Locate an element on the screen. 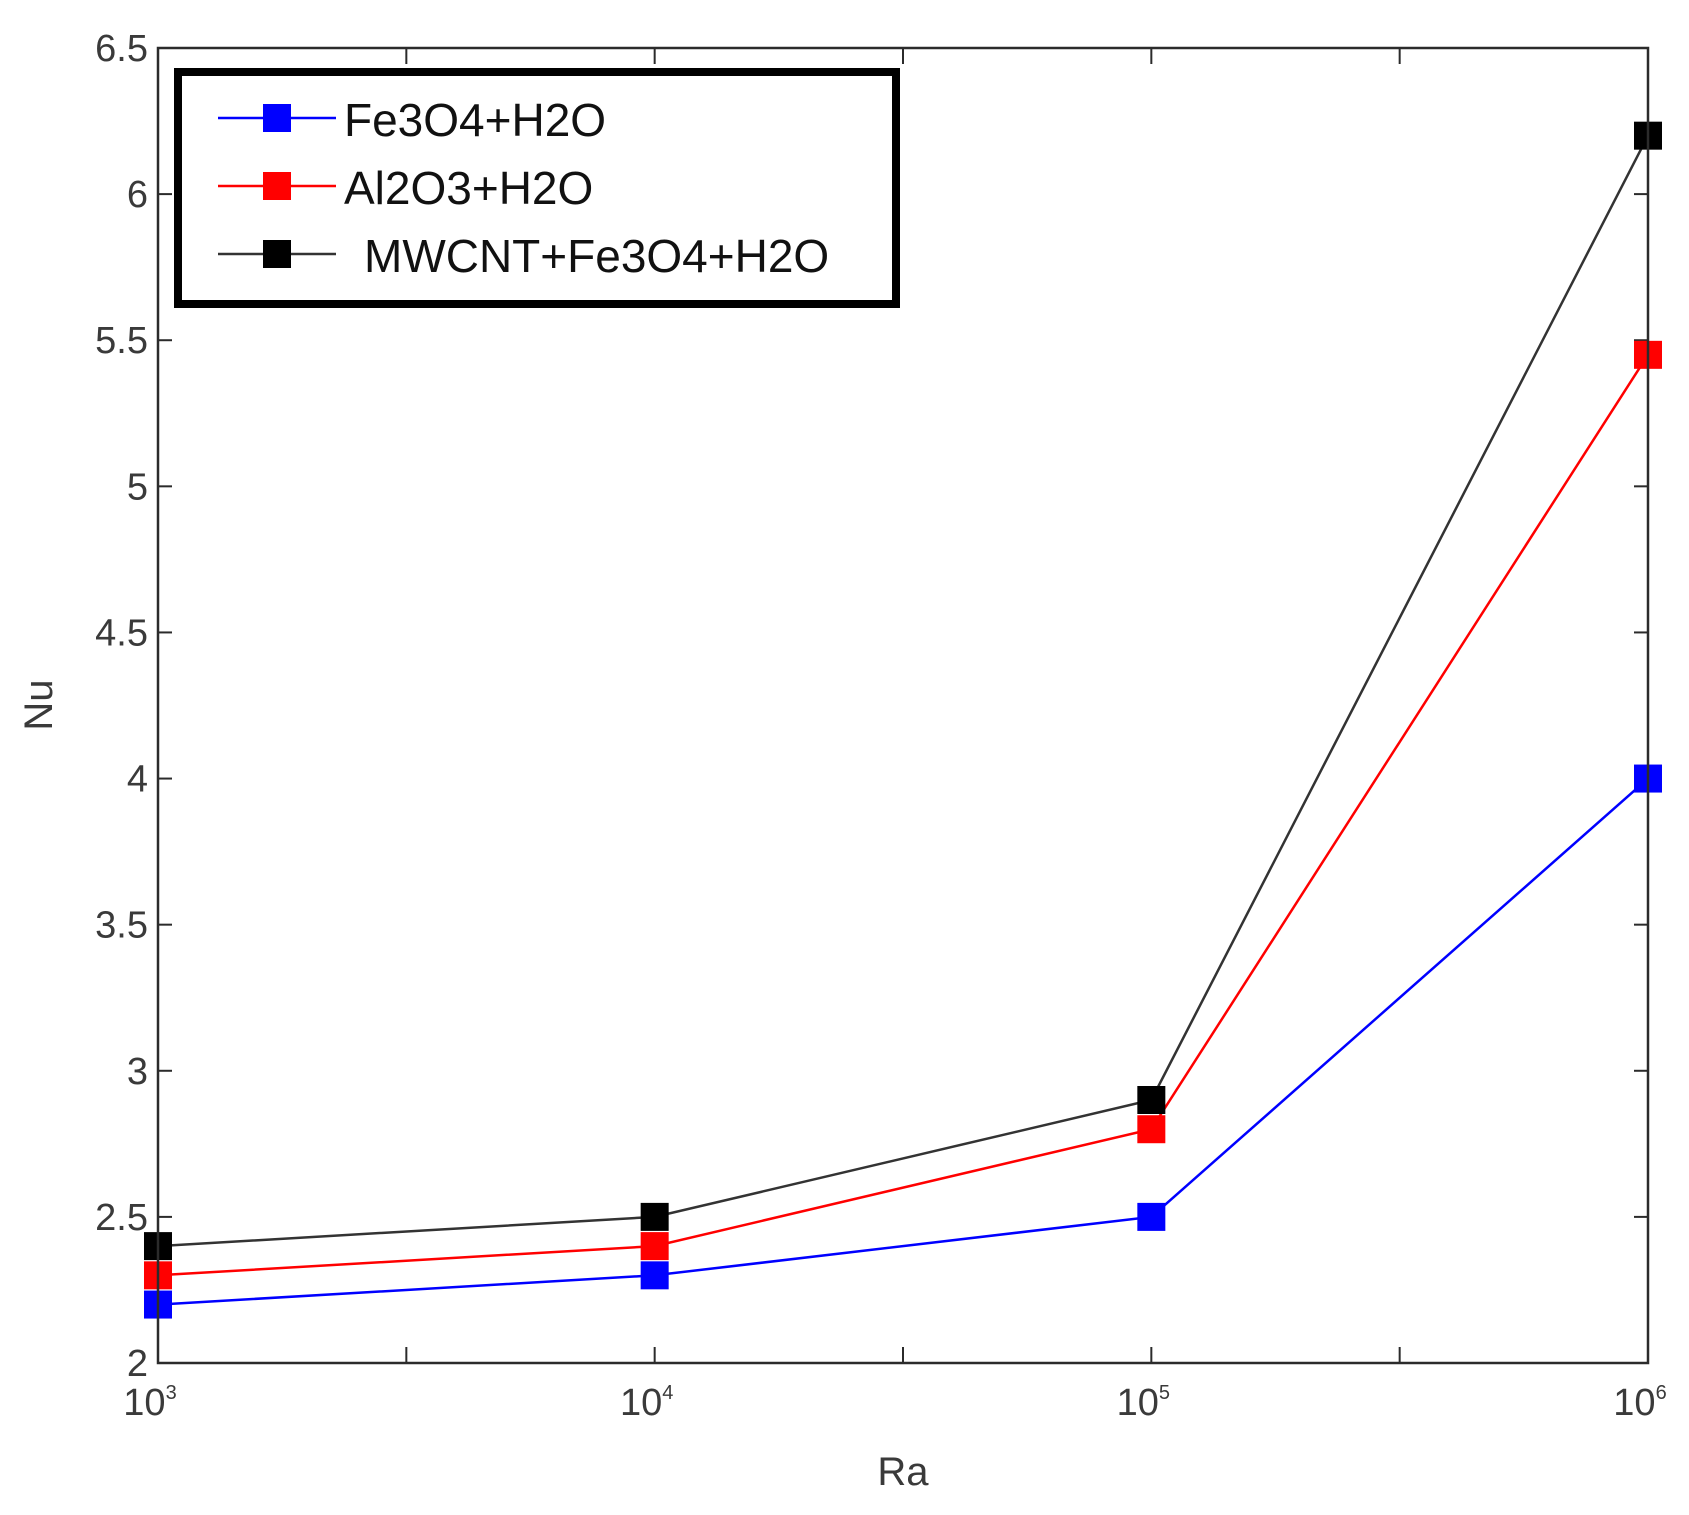 The image size is (1689, 1515). x-tick-label: 10³ is located at coordinates (149, 1403).